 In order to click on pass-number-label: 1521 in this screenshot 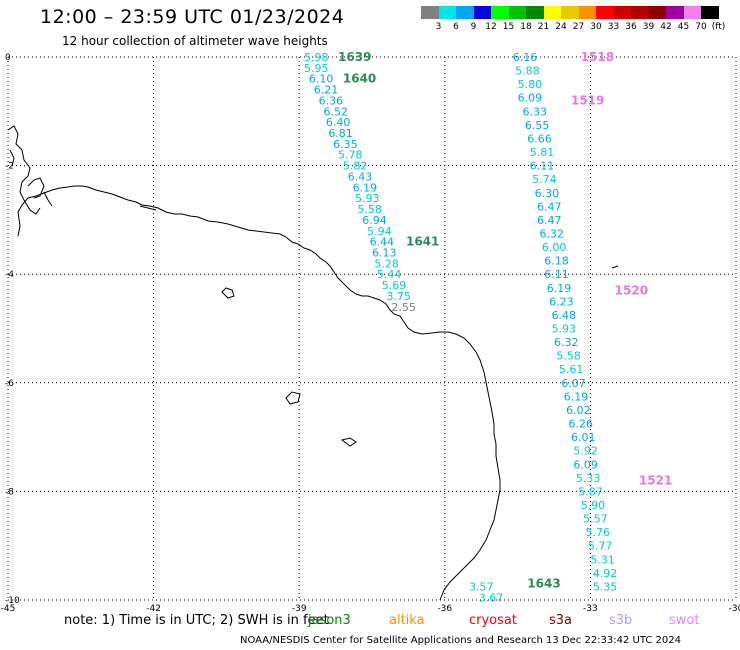, I will do `click(655, 481)`.